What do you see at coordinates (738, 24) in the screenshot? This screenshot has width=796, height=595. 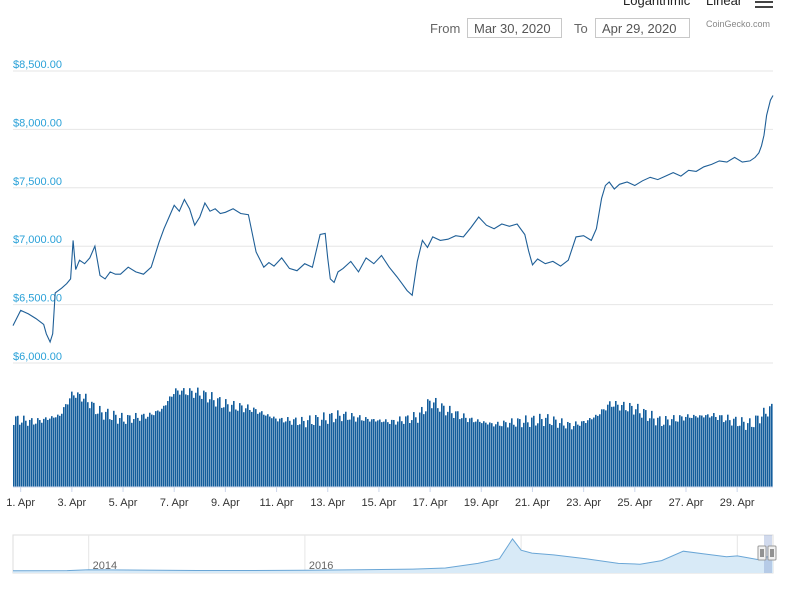 I see `credit-link: CoinGecko.com` at bounding box center [738, 24].